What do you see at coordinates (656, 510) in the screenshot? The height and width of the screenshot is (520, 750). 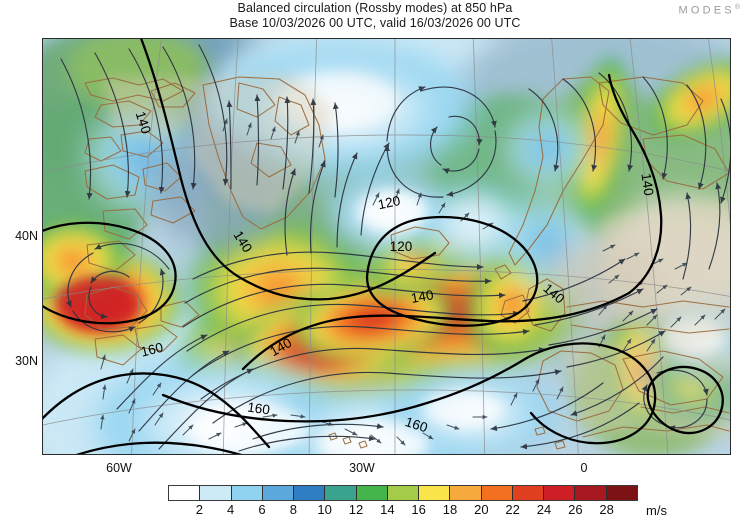 I see `colorbar-unit-label: m/s` at bounding box center [656, 510].